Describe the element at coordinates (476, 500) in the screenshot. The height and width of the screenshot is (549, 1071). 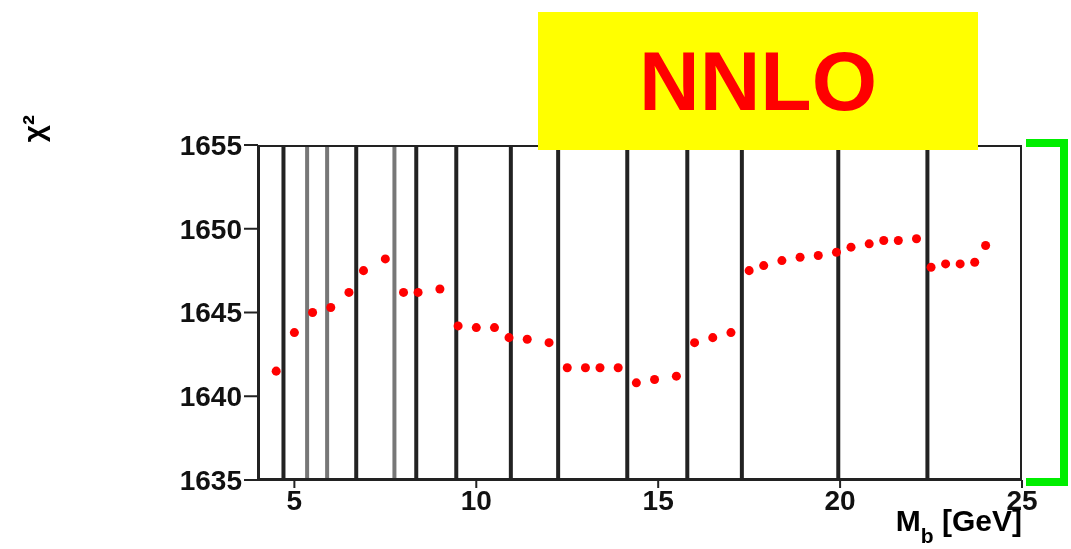
I see `x-tick-label: 10` at that location.